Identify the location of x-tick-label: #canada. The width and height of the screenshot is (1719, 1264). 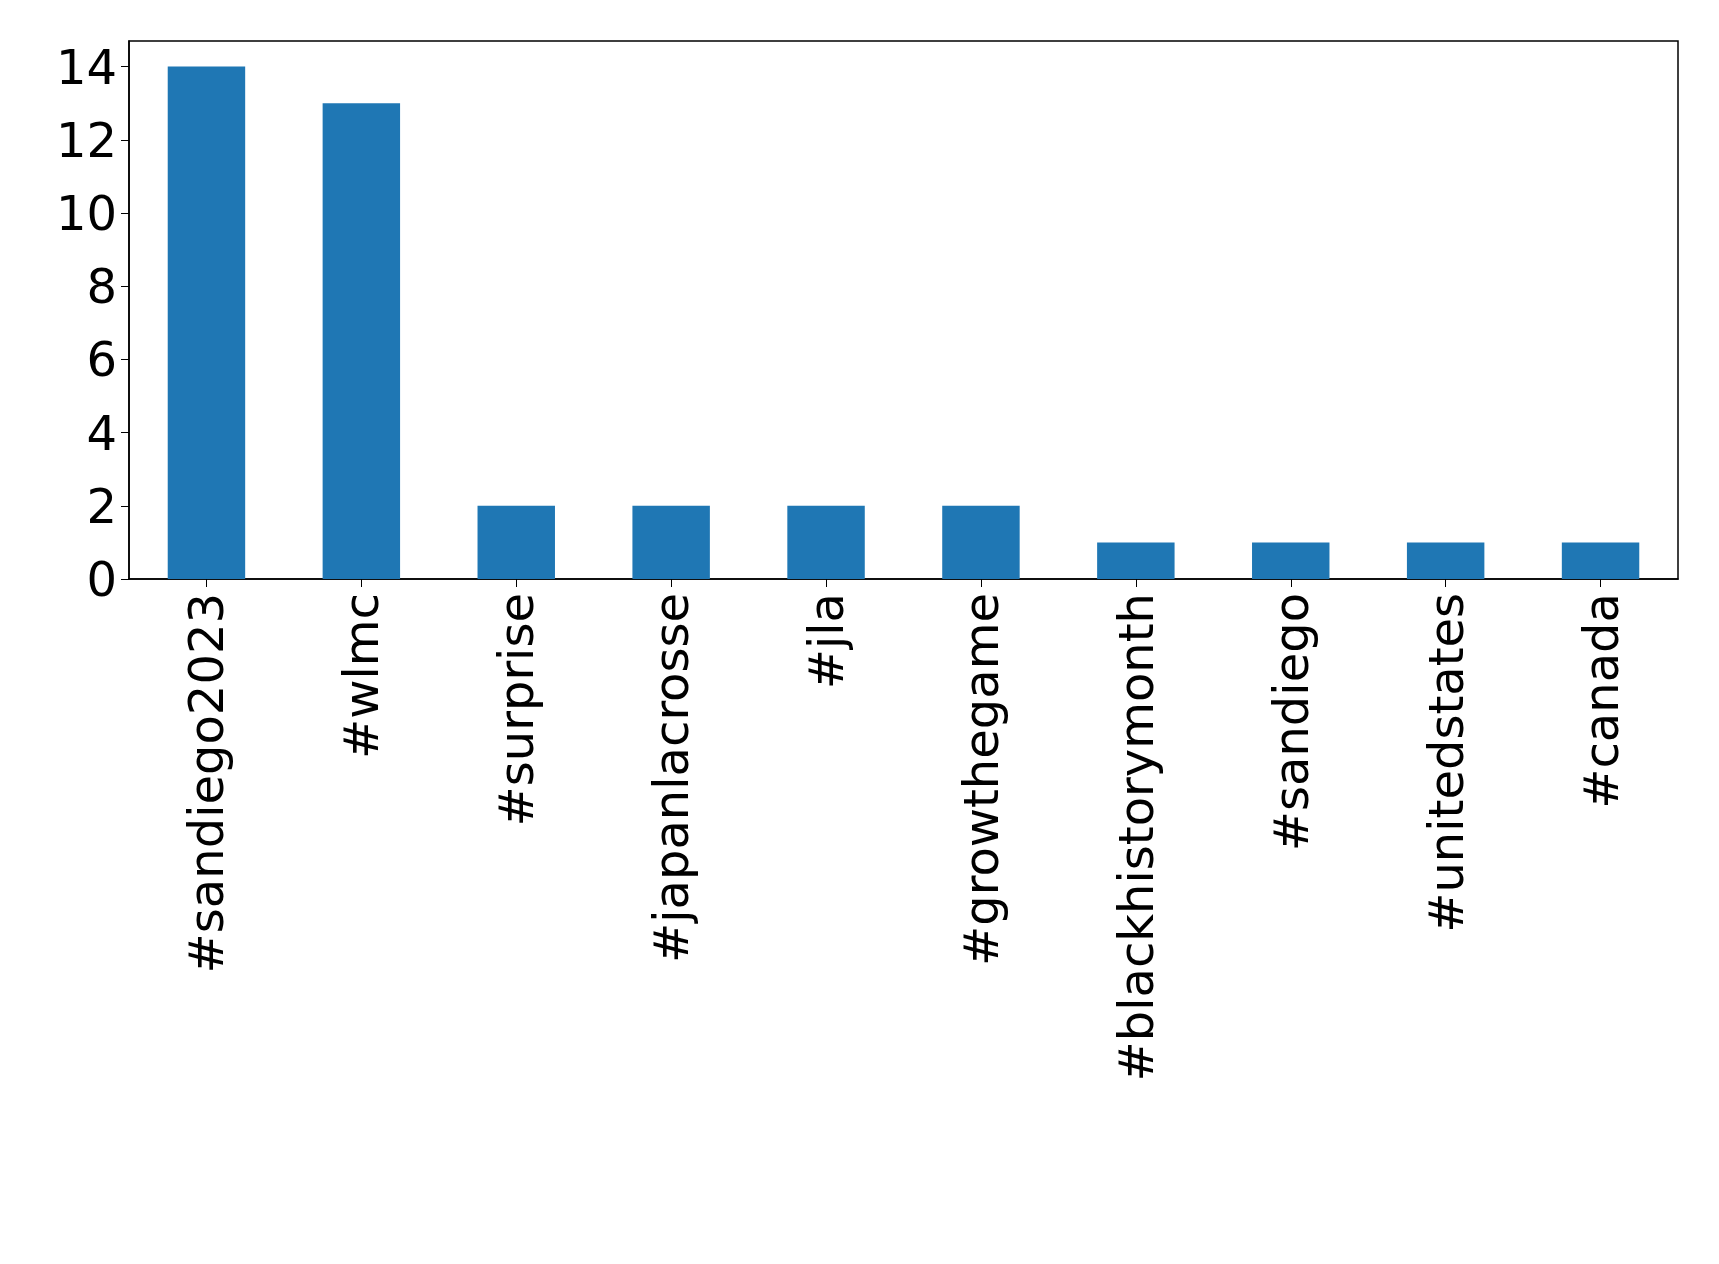
(1600, 701).